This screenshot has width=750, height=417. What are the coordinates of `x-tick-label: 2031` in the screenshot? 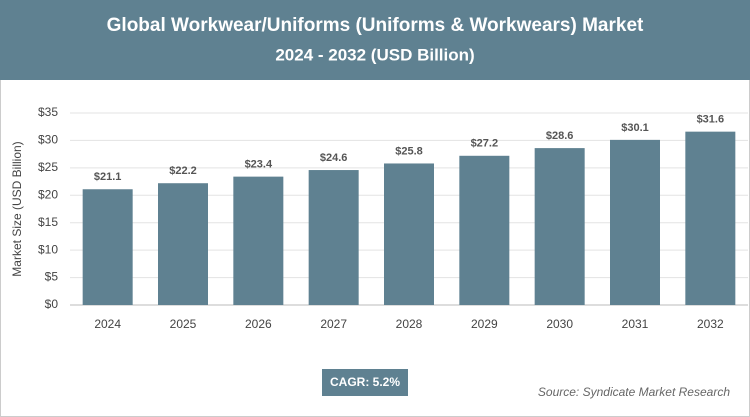 It's located at (635, 324).